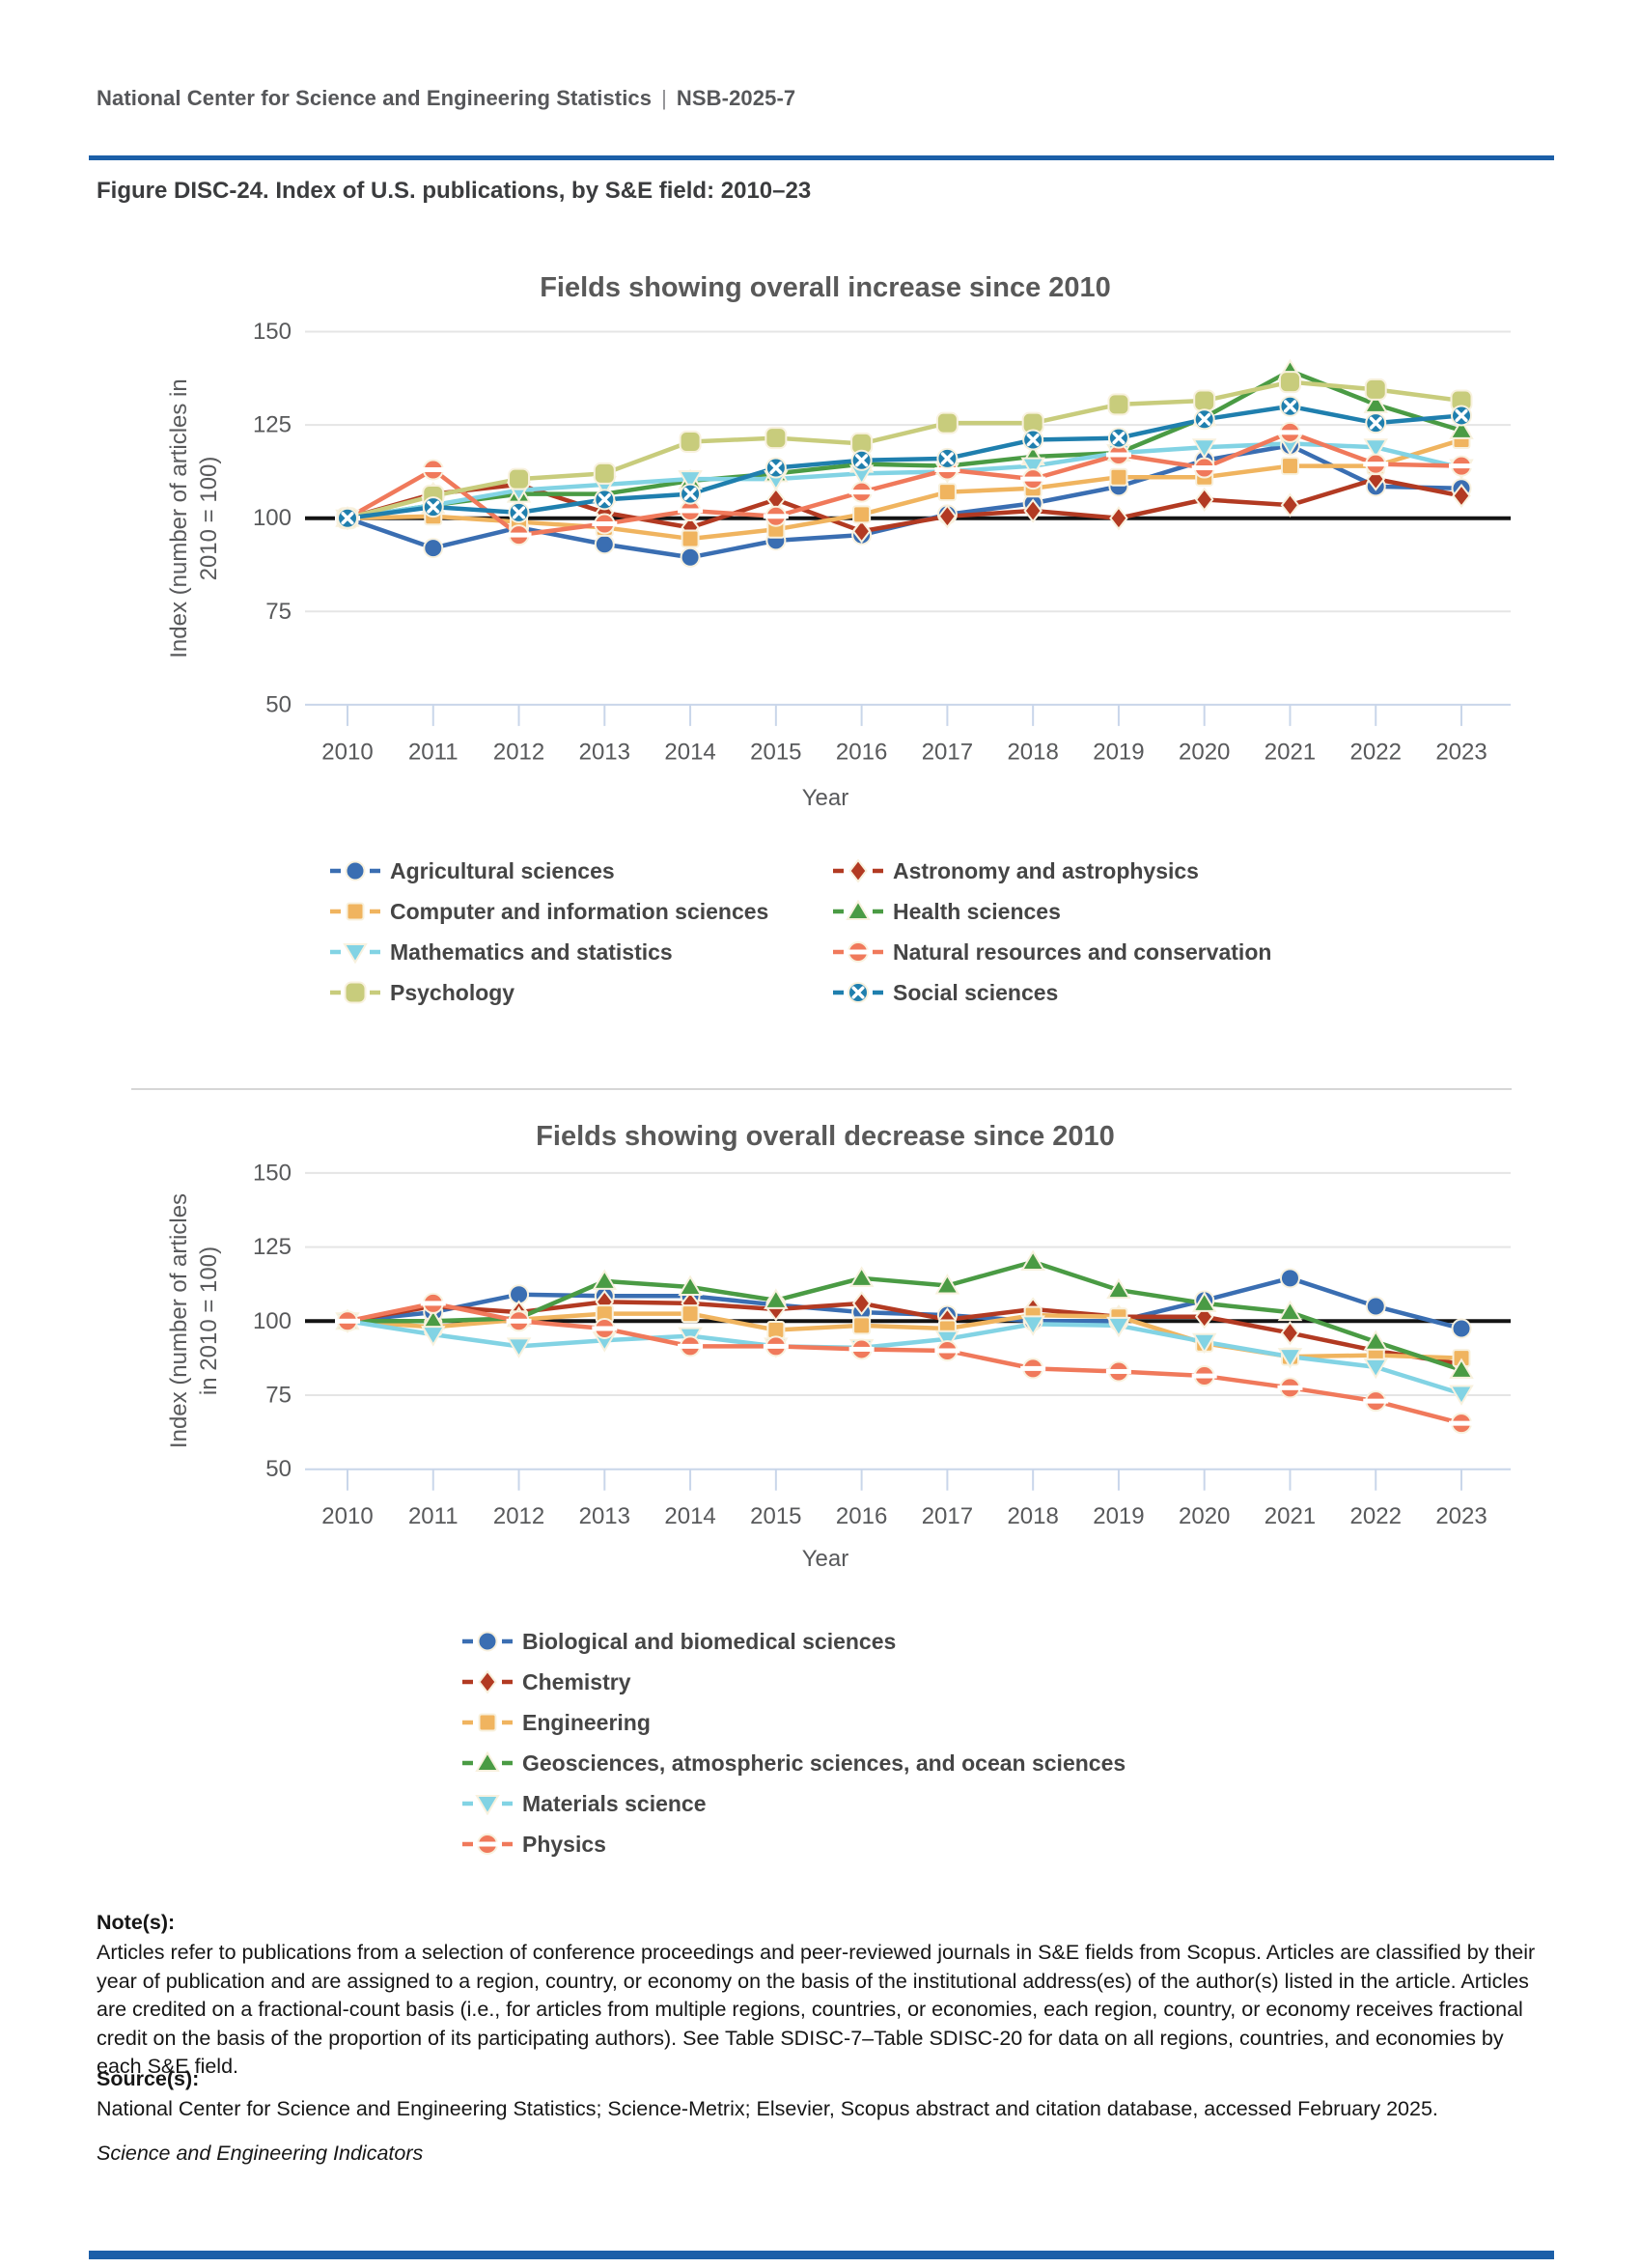 The image size is (1640, 2268). I want to click on chart1-xtick-2014: 2014, so click(689, 752).